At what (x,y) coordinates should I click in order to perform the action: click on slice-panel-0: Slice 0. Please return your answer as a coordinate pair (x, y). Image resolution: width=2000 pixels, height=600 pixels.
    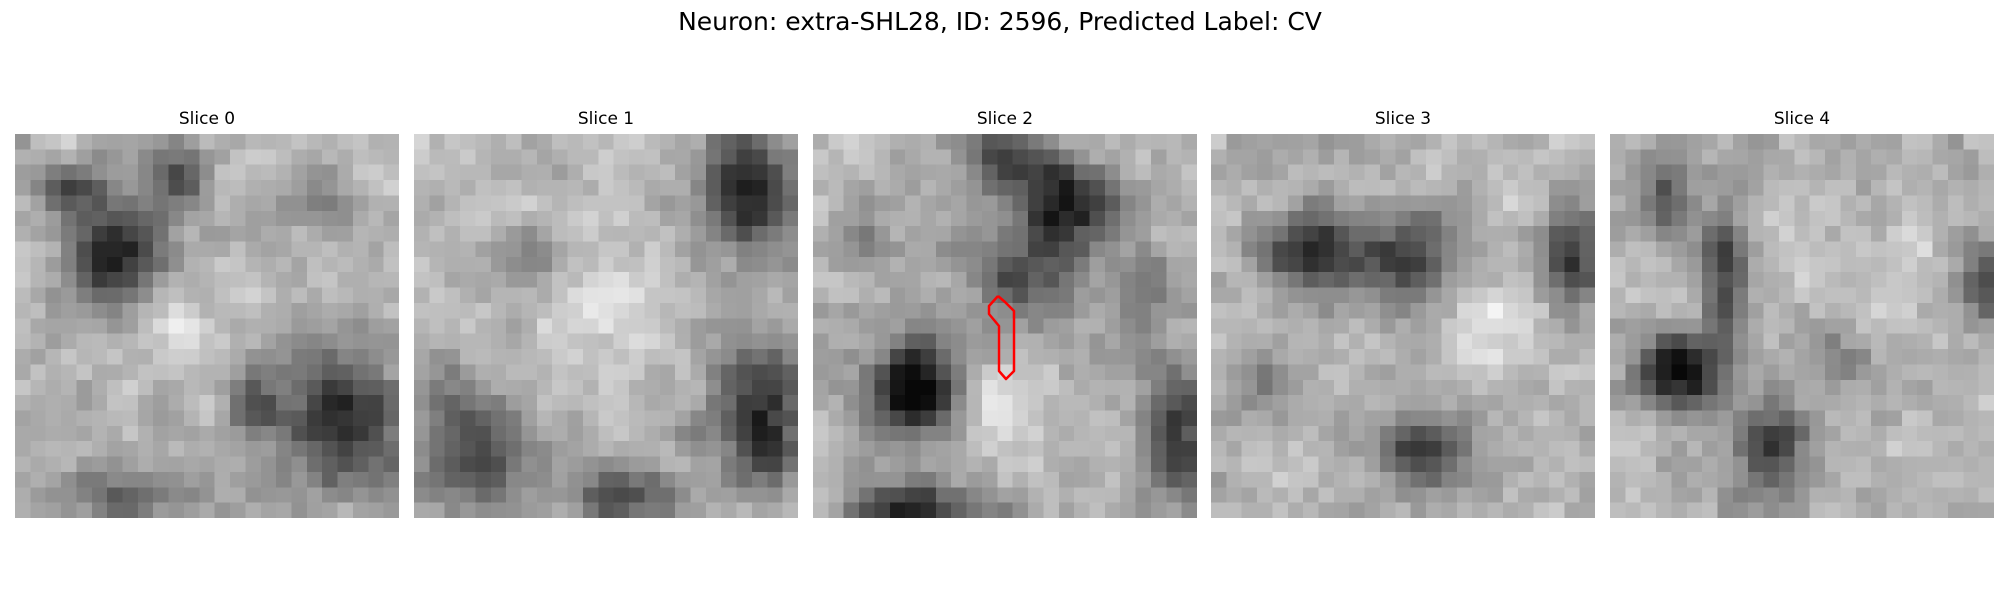
    Looking at the image, I should click on (207, 313).